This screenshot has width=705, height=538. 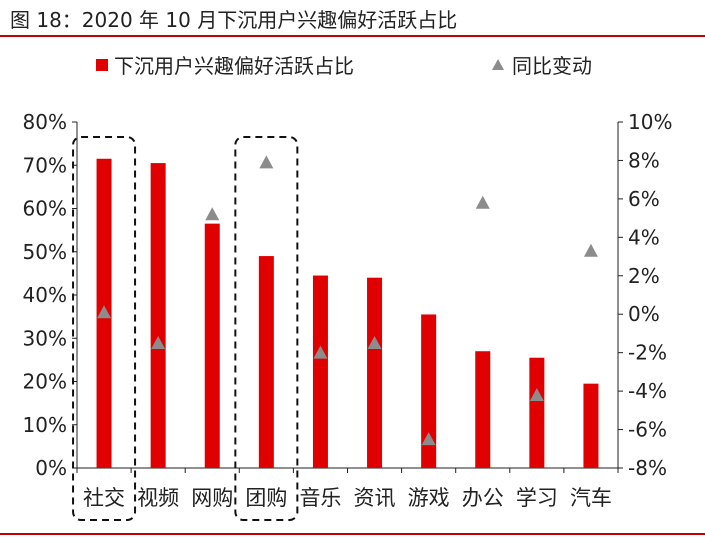 I want to click on title-divider, so click(x=352, y=36).